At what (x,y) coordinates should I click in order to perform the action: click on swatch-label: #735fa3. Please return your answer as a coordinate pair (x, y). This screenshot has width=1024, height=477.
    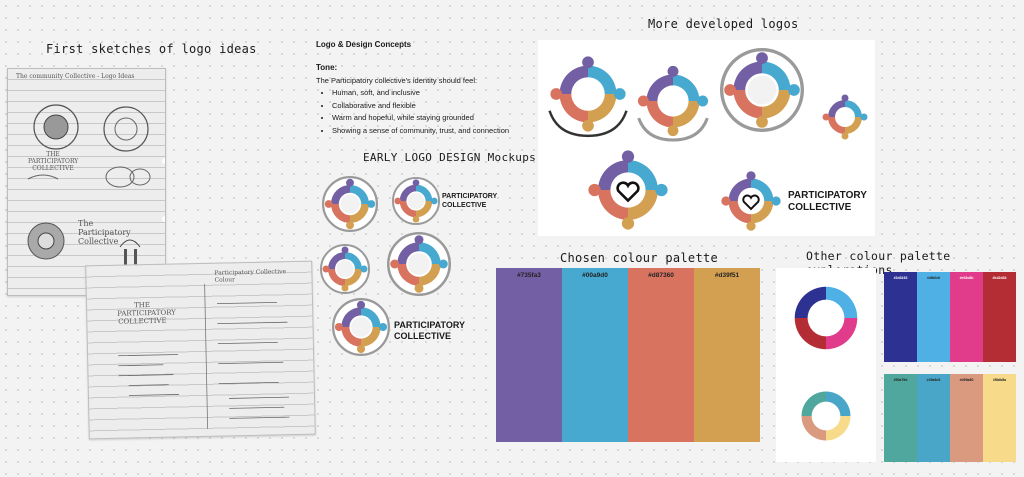
    Looking at the image, I should click on (529, 275).